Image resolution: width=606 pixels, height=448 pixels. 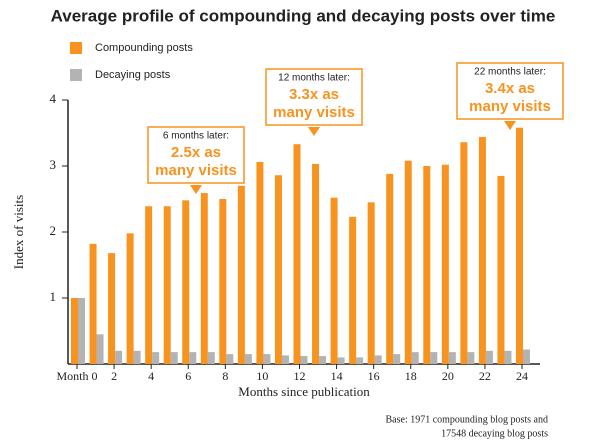 I want to click on annotation-heading: 12 months later:, so click(x=314, y=78).